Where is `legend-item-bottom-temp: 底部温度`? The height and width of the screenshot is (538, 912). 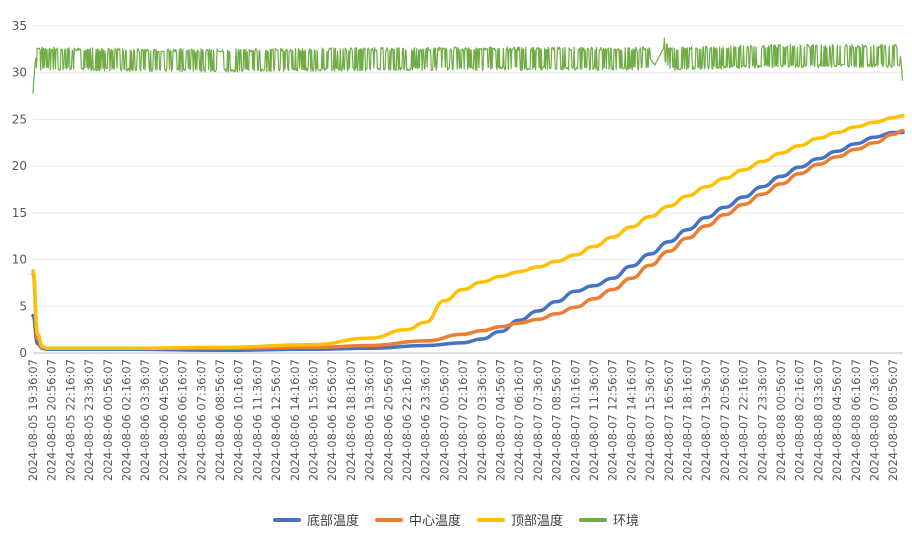
legend-item-bottom-temp: 底部温度 is located at coordinates (315, 519).